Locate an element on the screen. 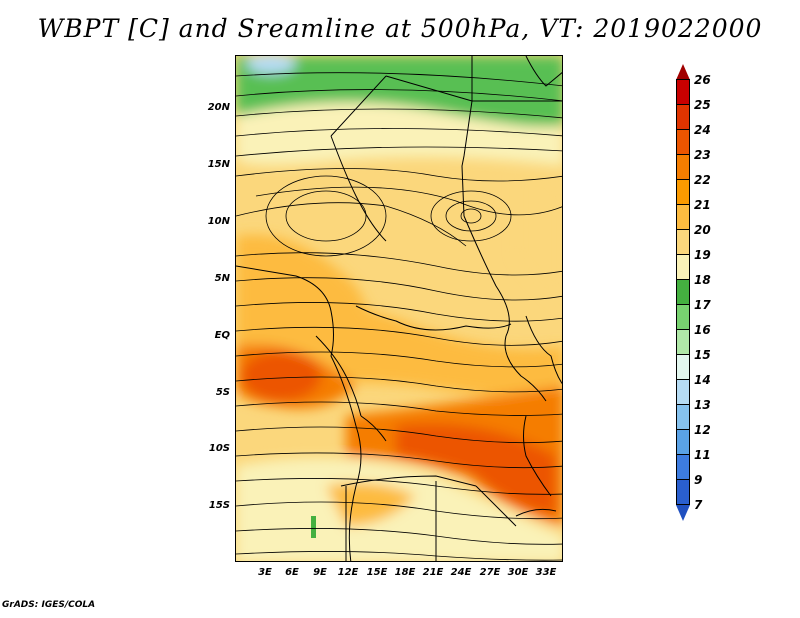  colorbar-label: 24 is located at coordinates (702, 130).